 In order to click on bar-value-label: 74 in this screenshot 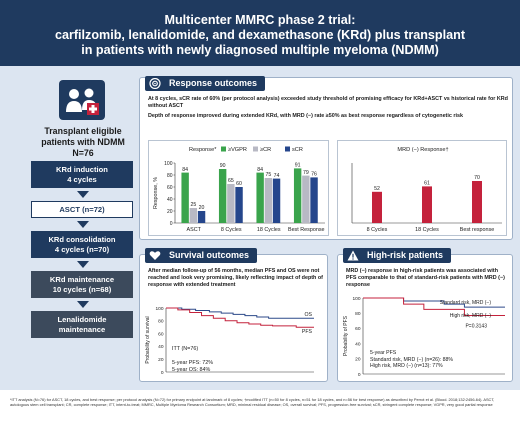, I will do `click(277, 176)`.